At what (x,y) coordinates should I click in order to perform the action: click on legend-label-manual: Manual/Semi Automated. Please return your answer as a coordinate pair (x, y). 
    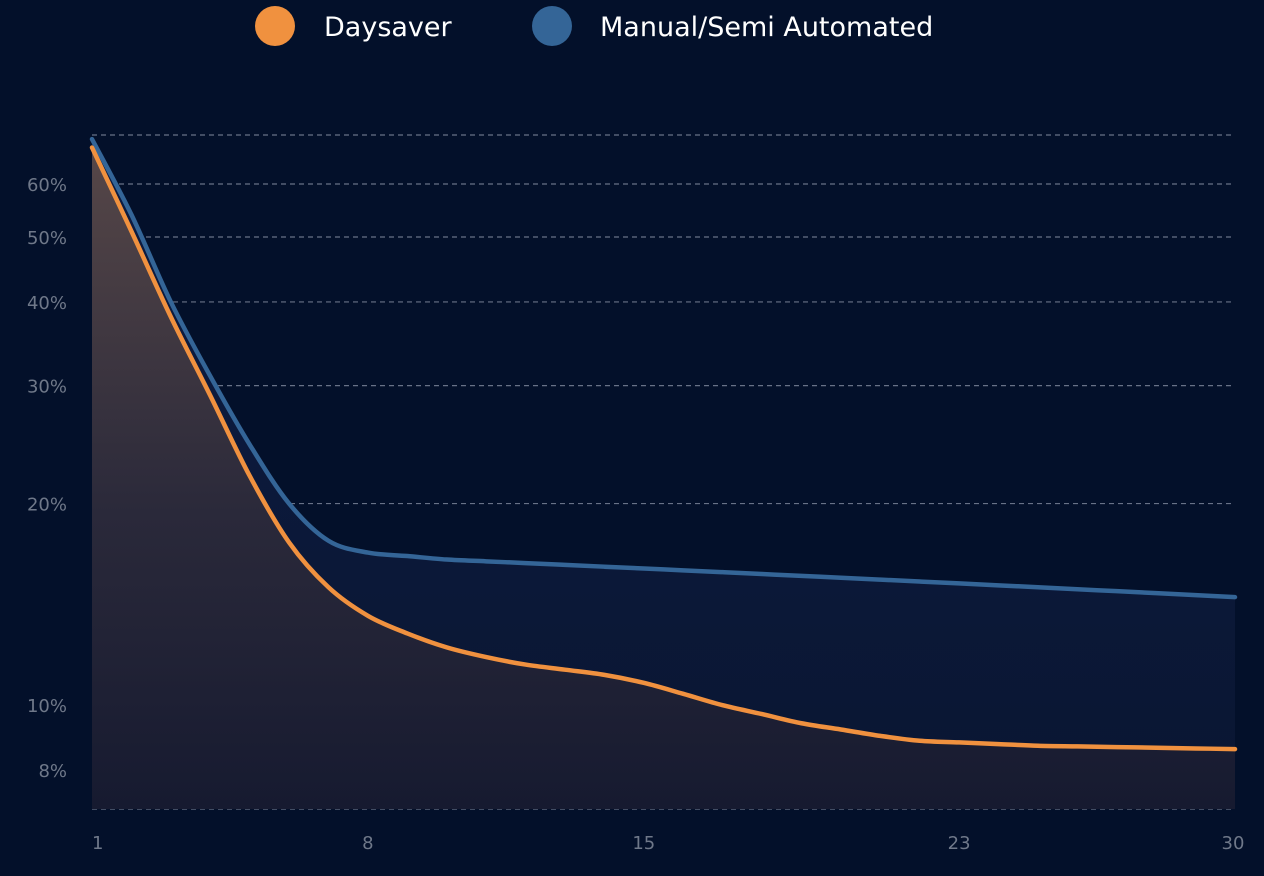
    Looking at the image, I should click on (766, 27).